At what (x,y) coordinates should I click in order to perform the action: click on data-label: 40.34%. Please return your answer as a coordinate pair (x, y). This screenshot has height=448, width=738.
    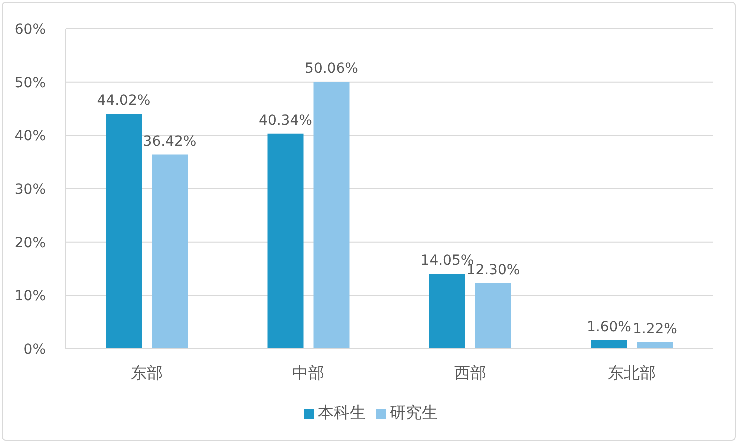
    Looking at the image, I should click on (285, 120).